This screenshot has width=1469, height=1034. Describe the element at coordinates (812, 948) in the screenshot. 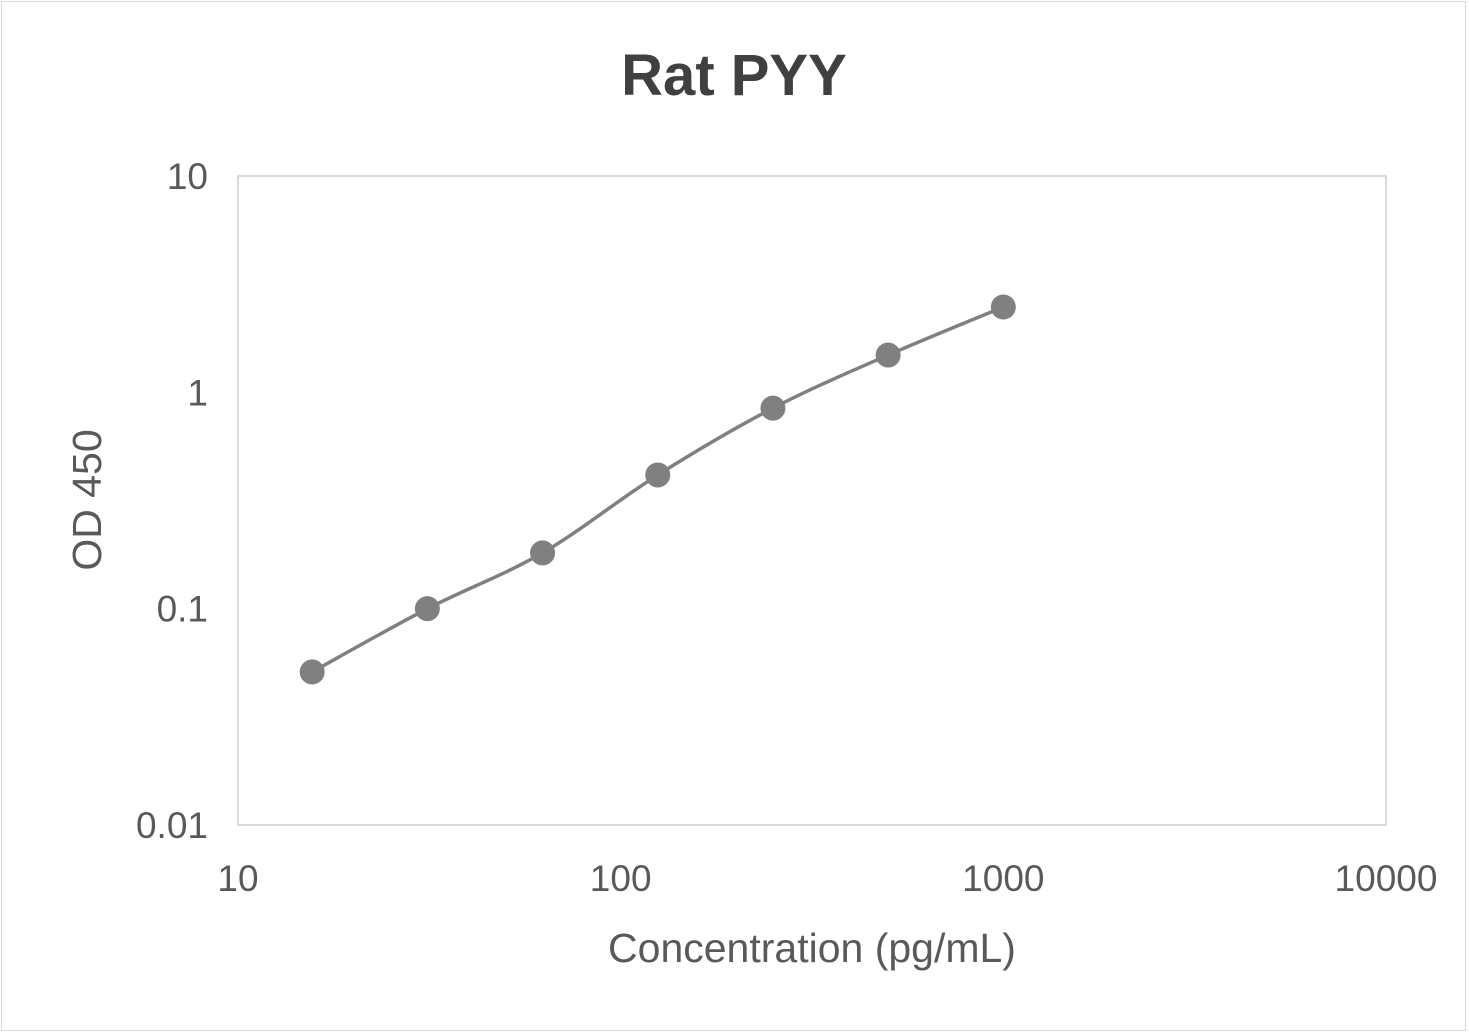

I see `x-axis-label: Concentration (pg/mL)` at that location.